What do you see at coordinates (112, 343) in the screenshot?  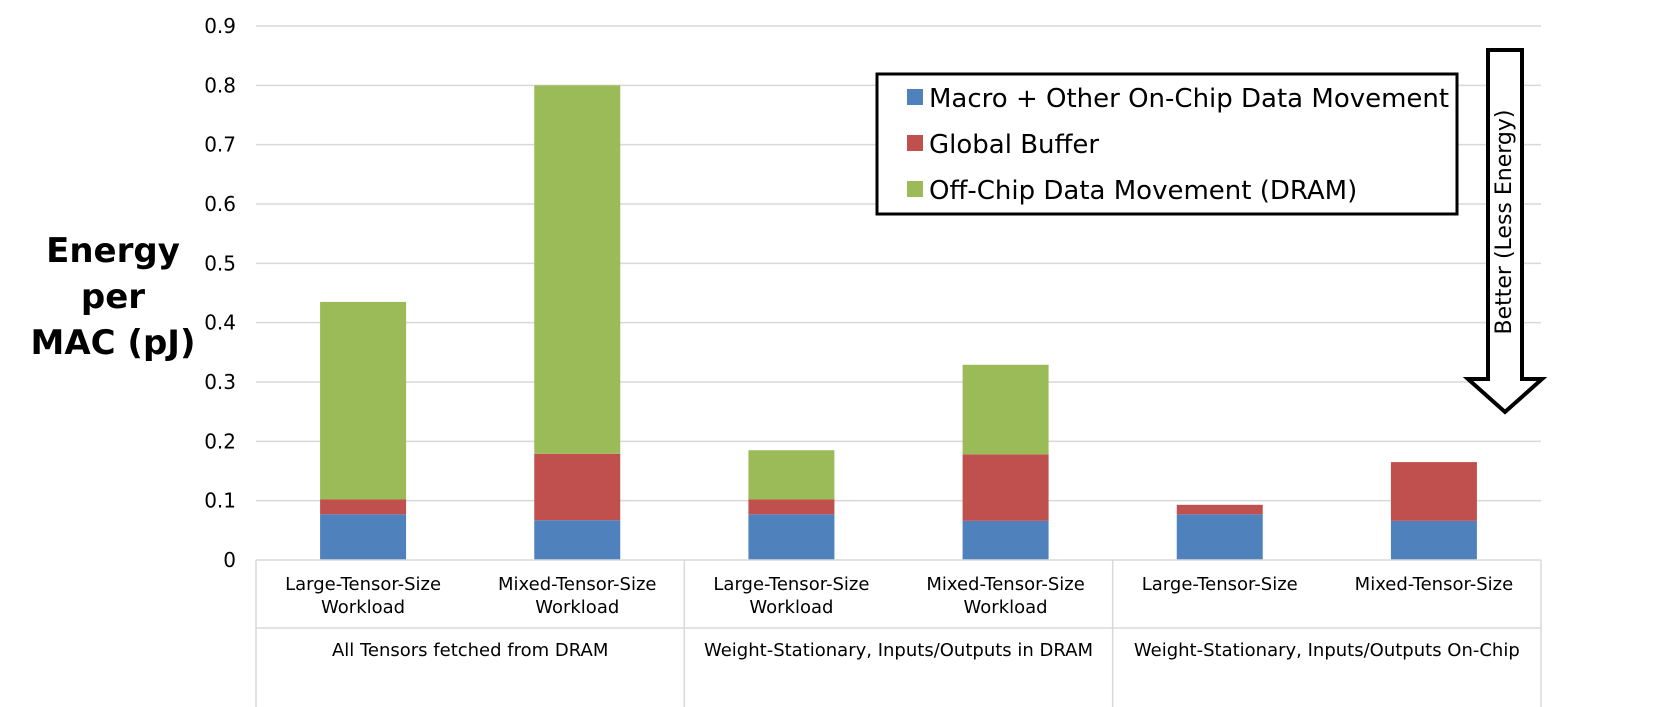 I see `y-axis-label-line: MAC (pJ)` at bounding box center [112, 343].